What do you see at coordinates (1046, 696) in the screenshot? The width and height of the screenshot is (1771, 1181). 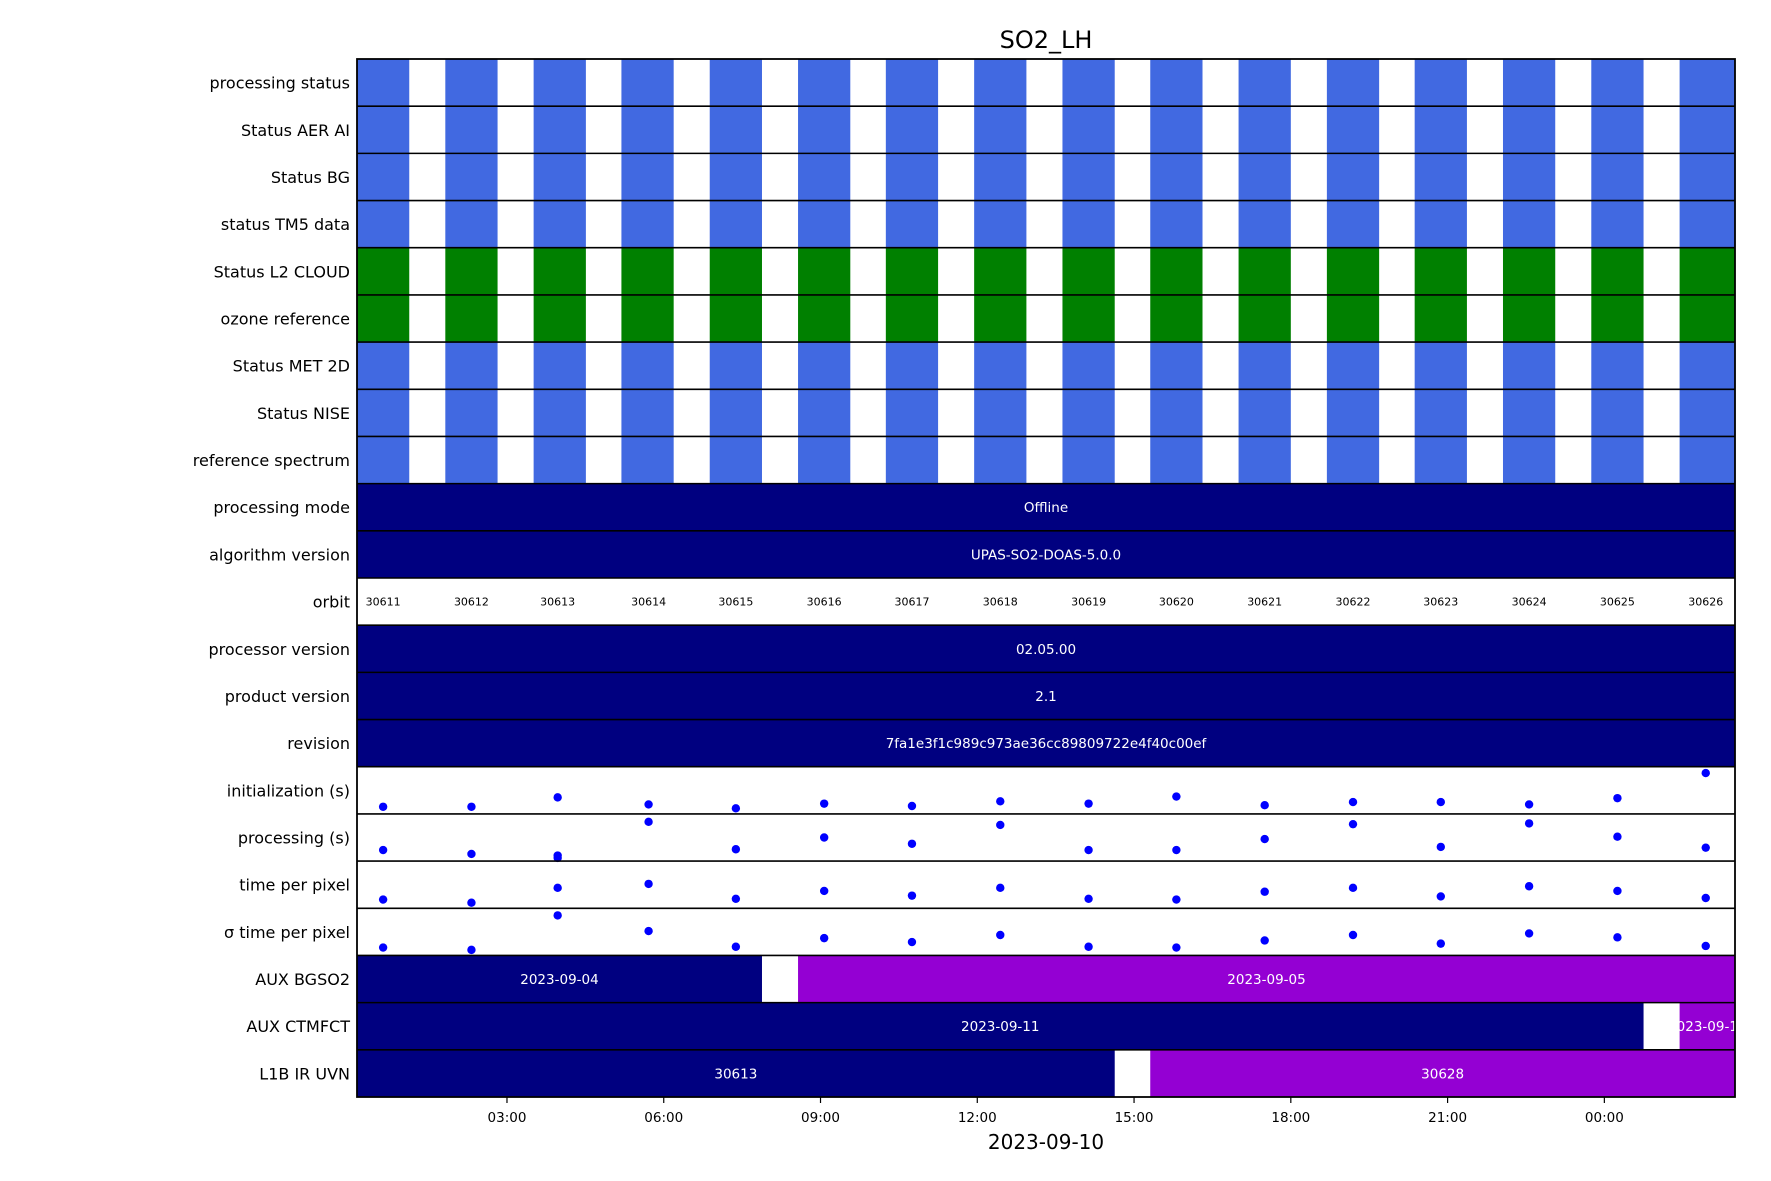 I see `band-product-version` at bounding box center [1046, 696].